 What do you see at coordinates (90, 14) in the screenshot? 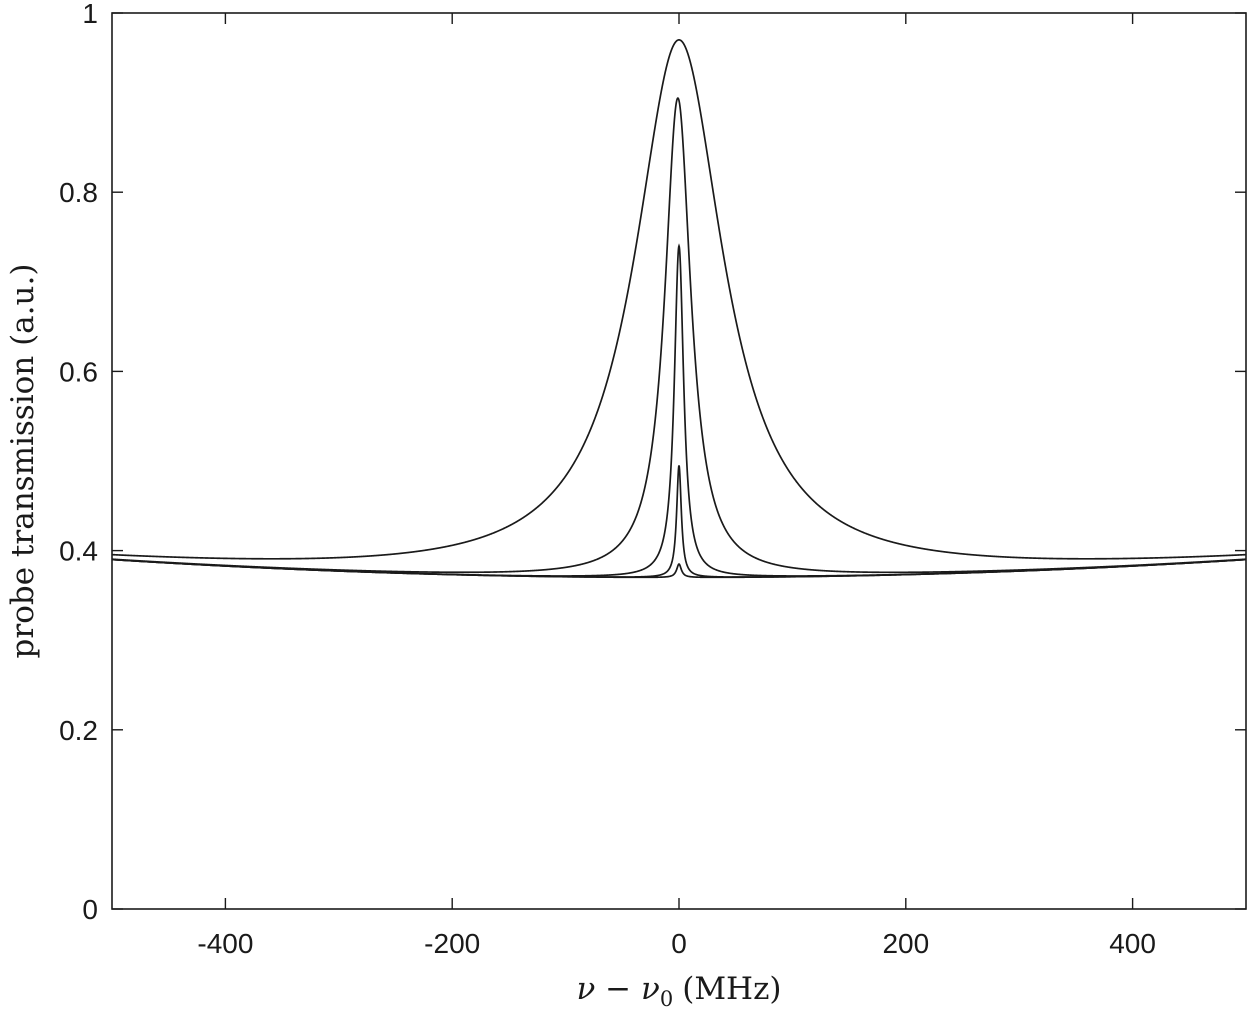
I see `y-tick-label: 1` at bounding box center [90, 14].